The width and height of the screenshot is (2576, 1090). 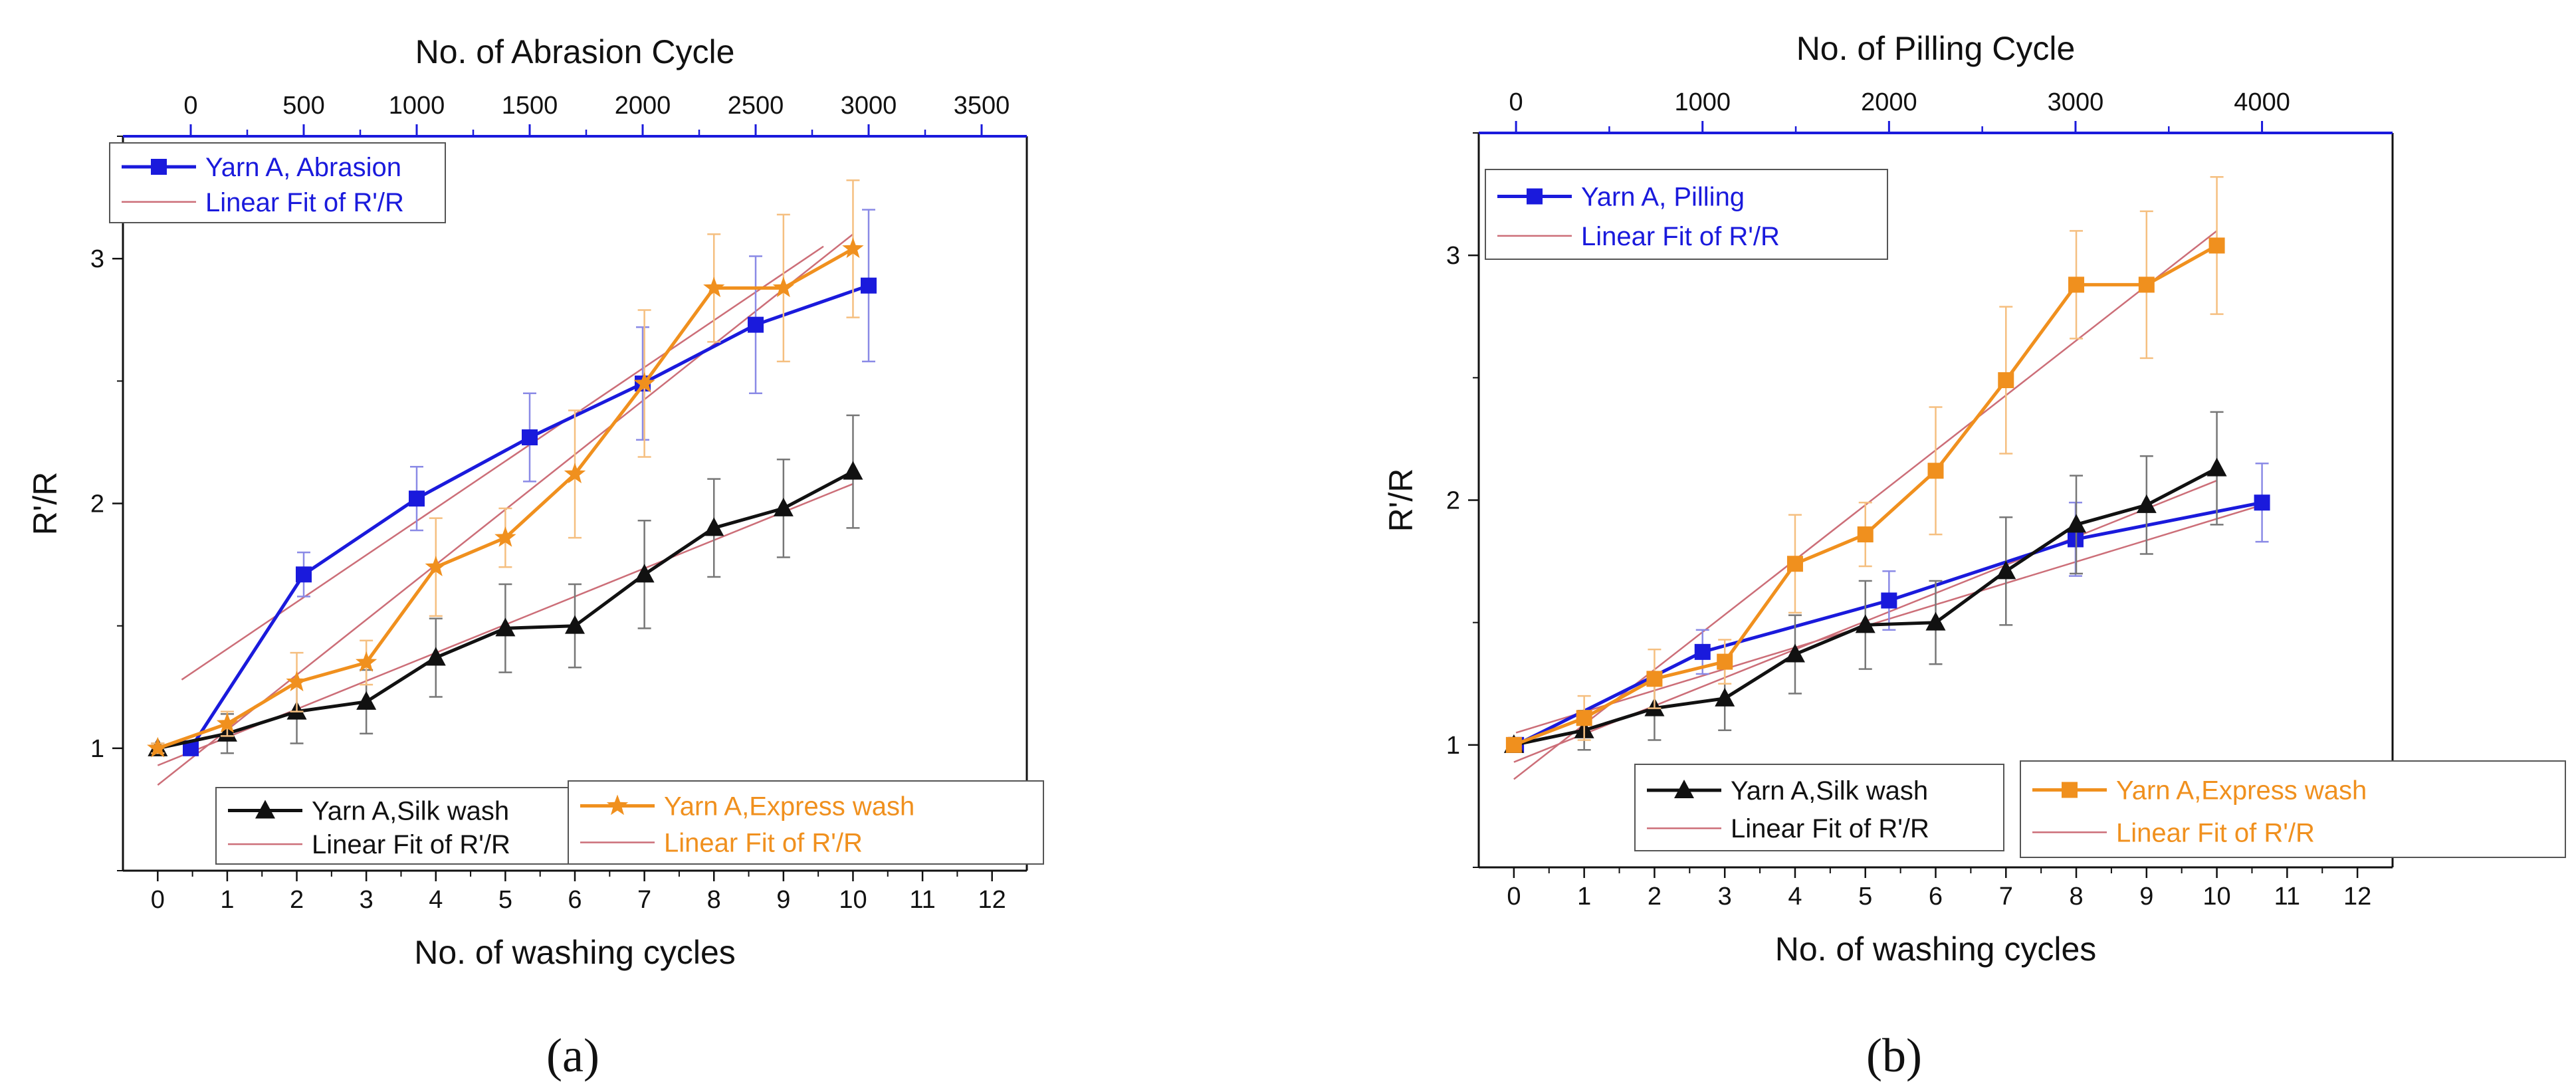 I want to click on legend-label: Yarn A, Abrasion, so click(x=303, y=168).